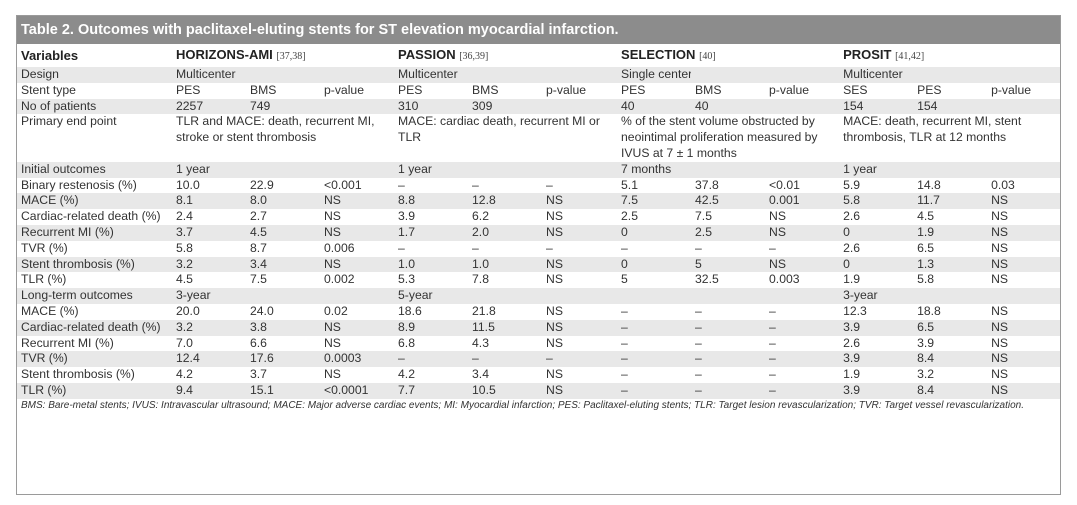  What do you see at coordinates (926, 247) in the screenshot?
I see `table-cell: 6.5` at bounding box center [926, 247].